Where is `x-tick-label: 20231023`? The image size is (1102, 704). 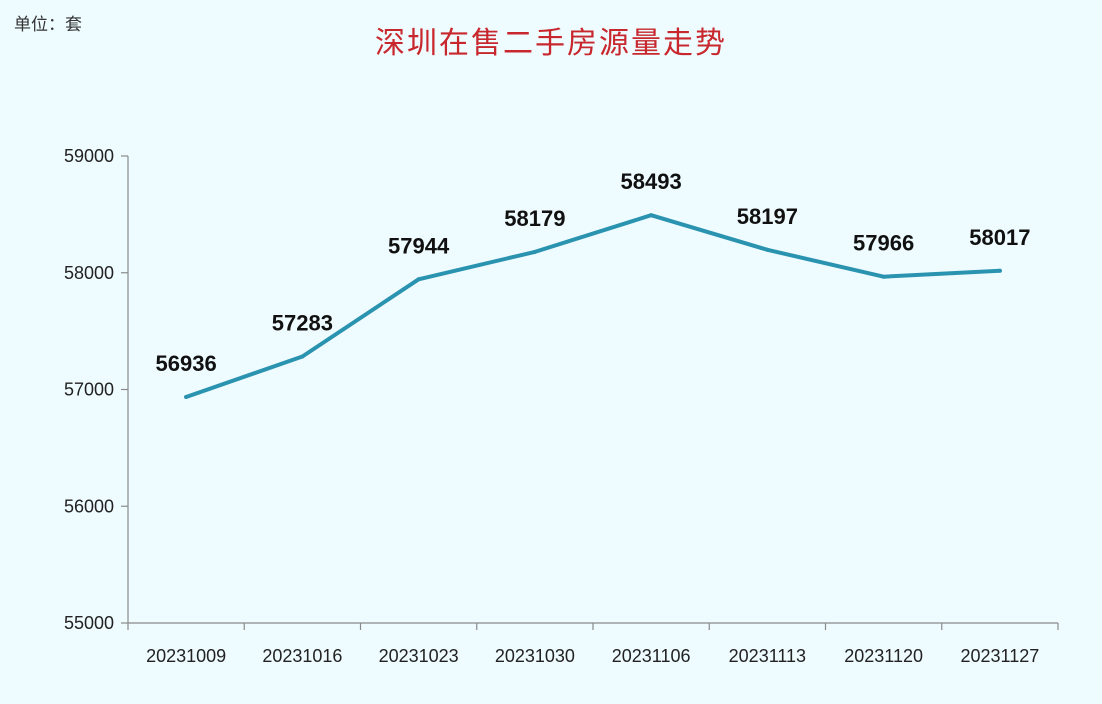
x-tick-label: 20231023 is located at coordinates (419, 656).